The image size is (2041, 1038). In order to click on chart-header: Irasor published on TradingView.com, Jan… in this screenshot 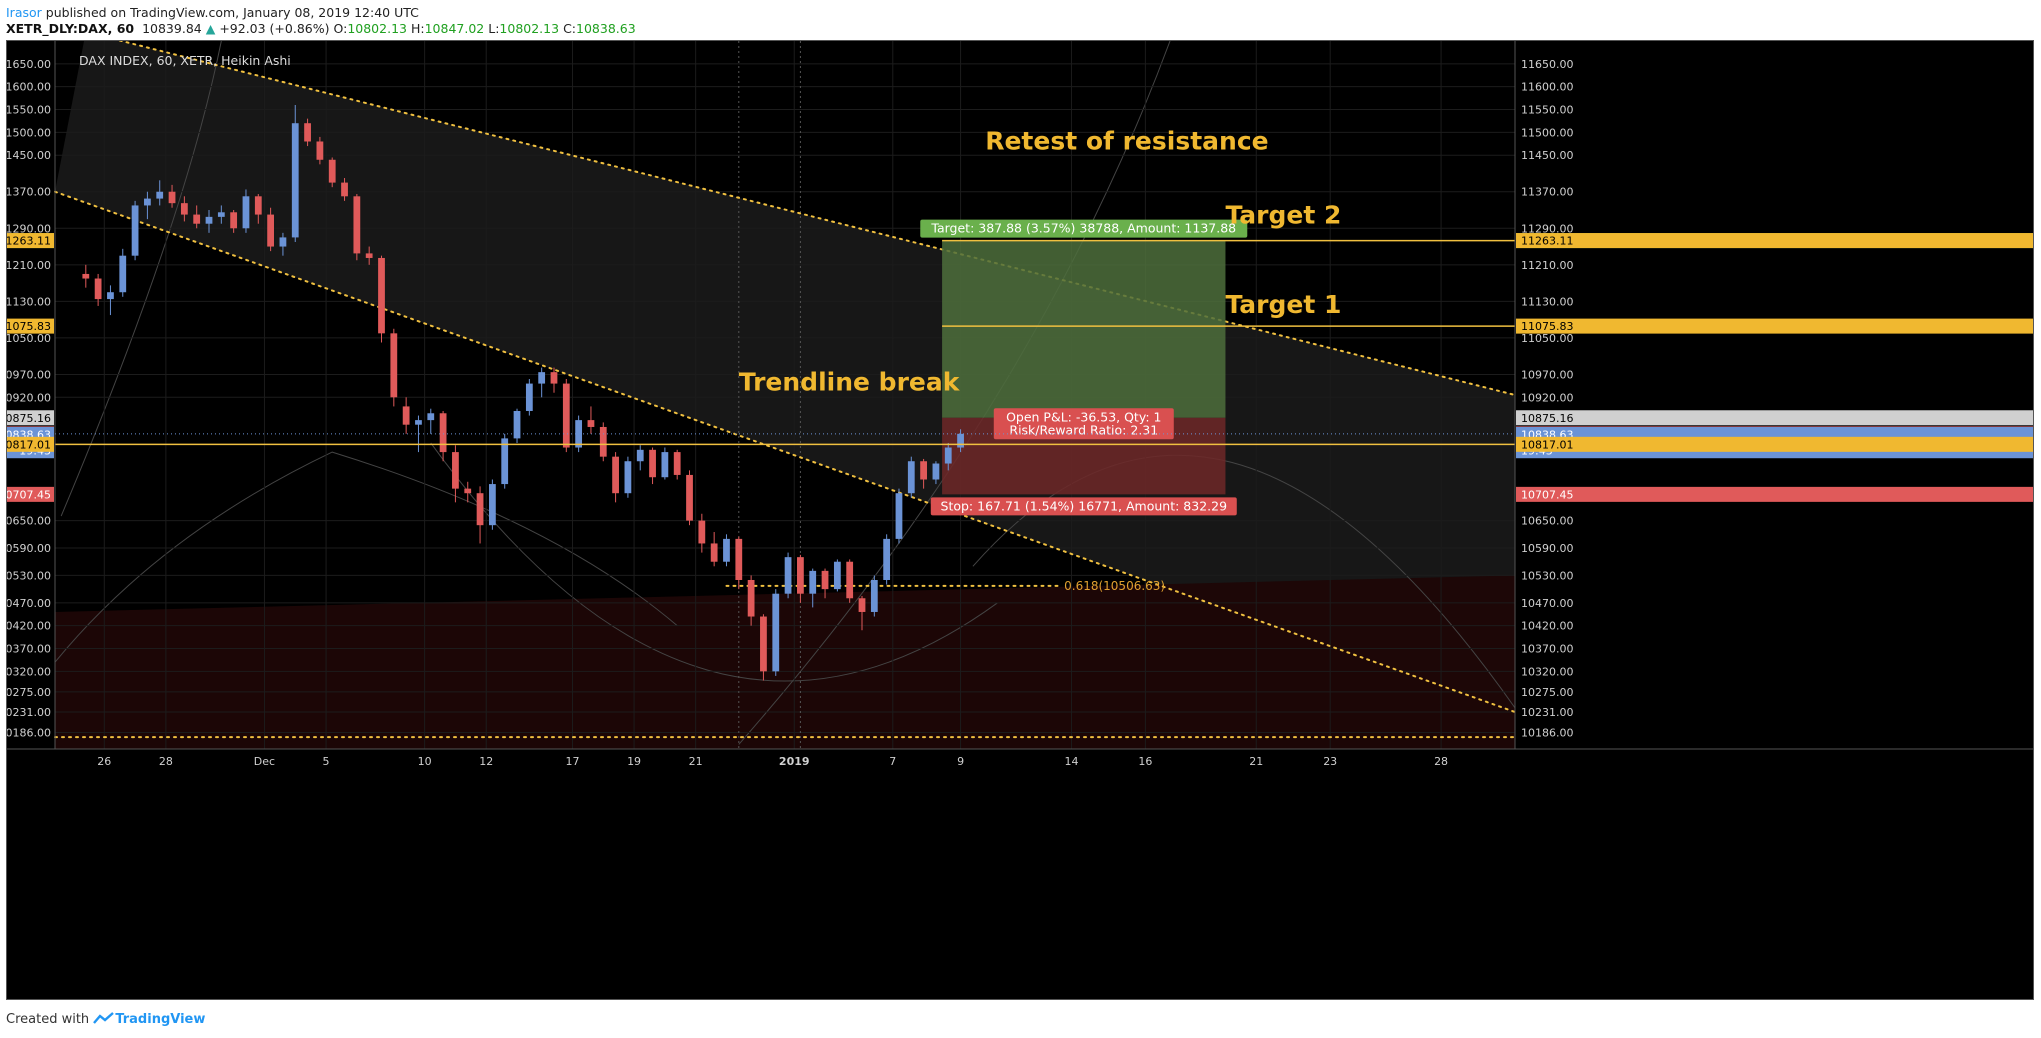, I will do `click(1020, 20)`.